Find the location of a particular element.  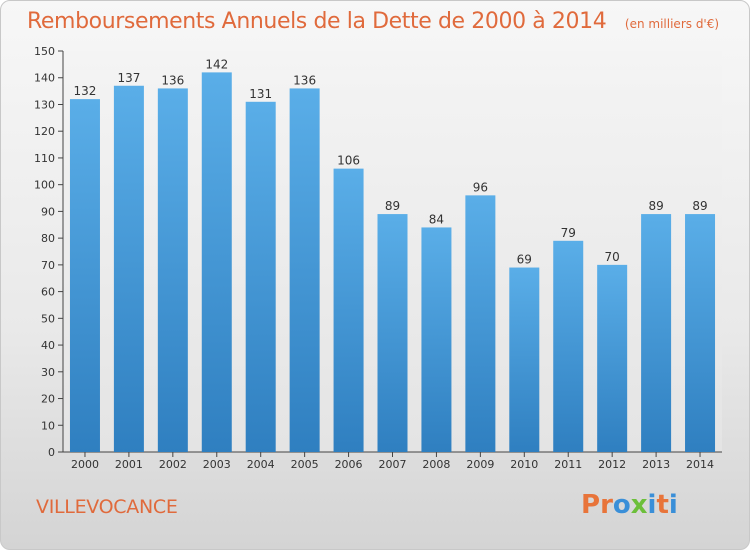

value-label-2009: 96 is located at coordinates (480, 187).